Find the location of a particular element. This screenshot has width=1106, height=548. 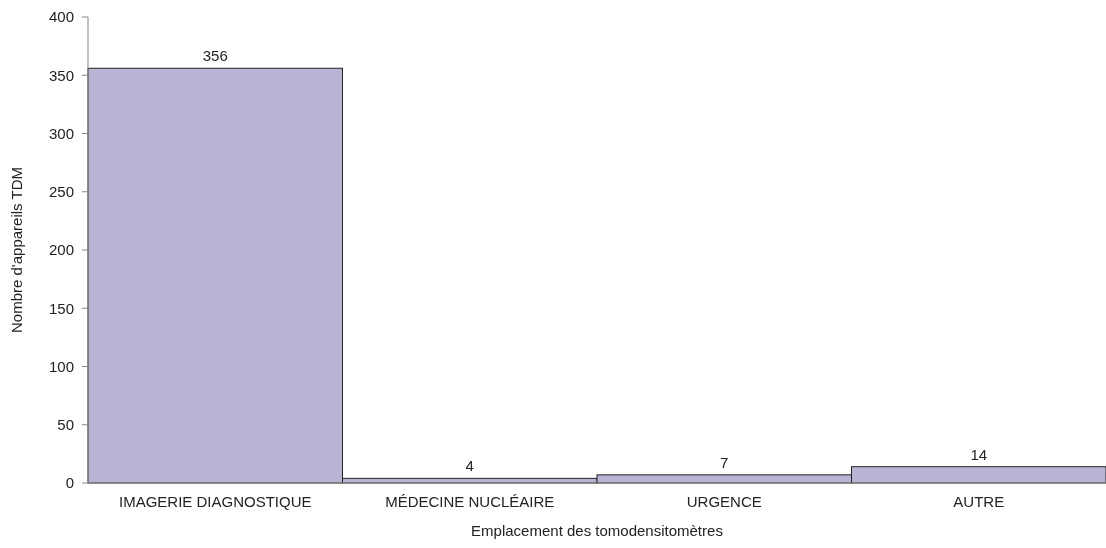

data-label: 14 is located at coordinates (979, 454).